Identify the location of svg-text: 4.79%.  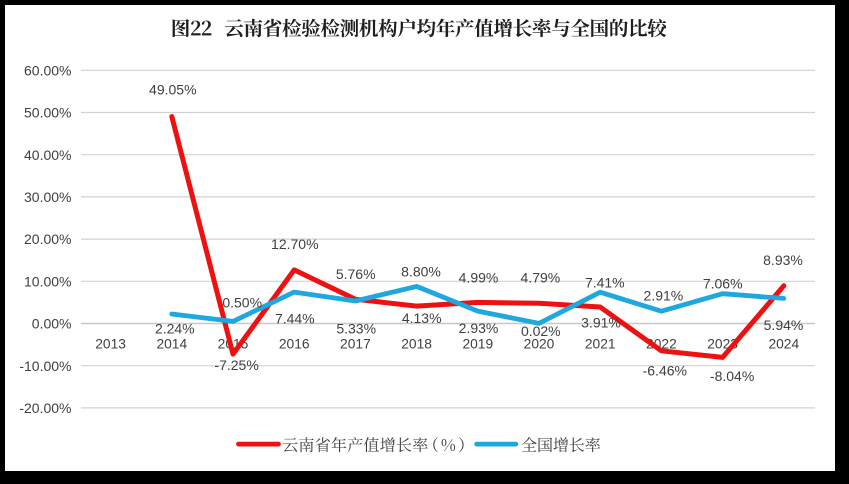
(541, 278).